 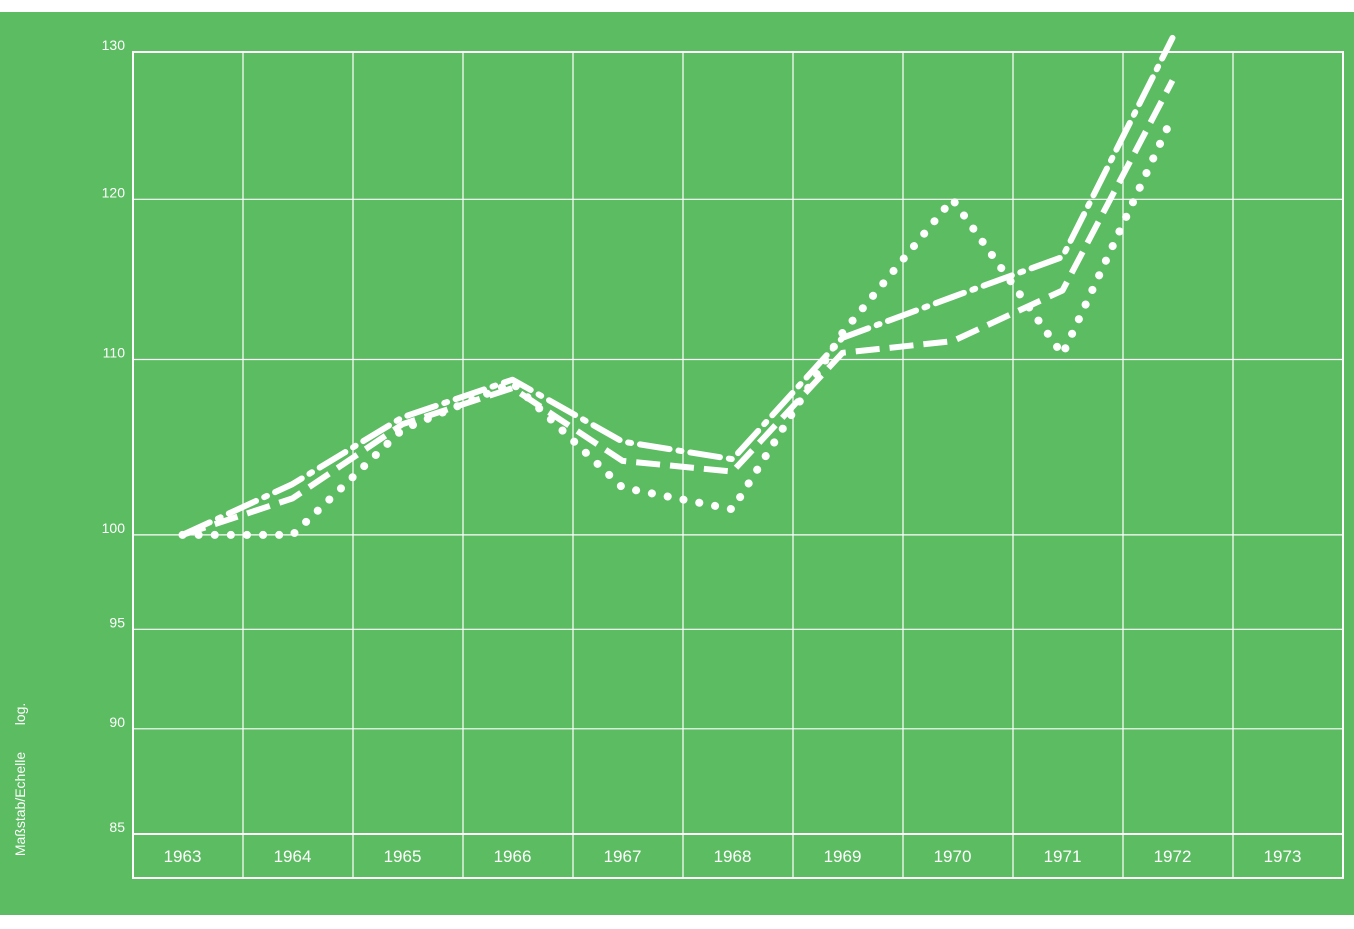 I want to click on year-label: 1966, so click(x=513, y=856).